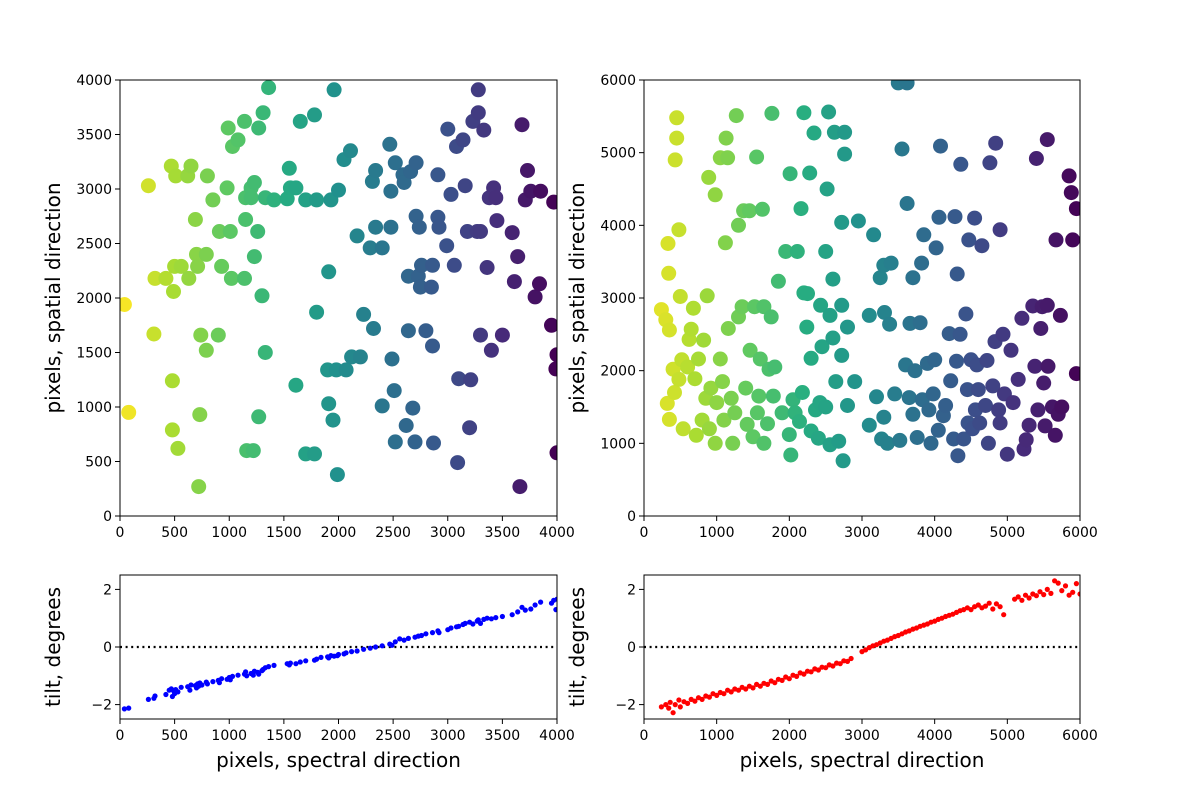 The width and height of the screenshot is (1200, 800). I want to click on x-tick-label: 500, so click(174, 736).